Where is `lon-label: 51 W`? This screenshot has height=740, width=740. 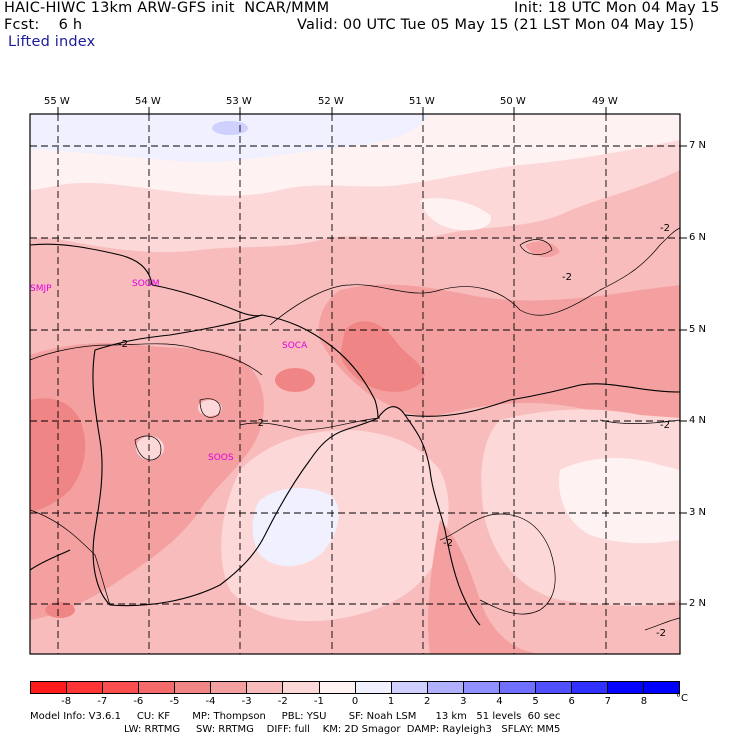 lon-label: 51 W is located at coordinates (422, 101).